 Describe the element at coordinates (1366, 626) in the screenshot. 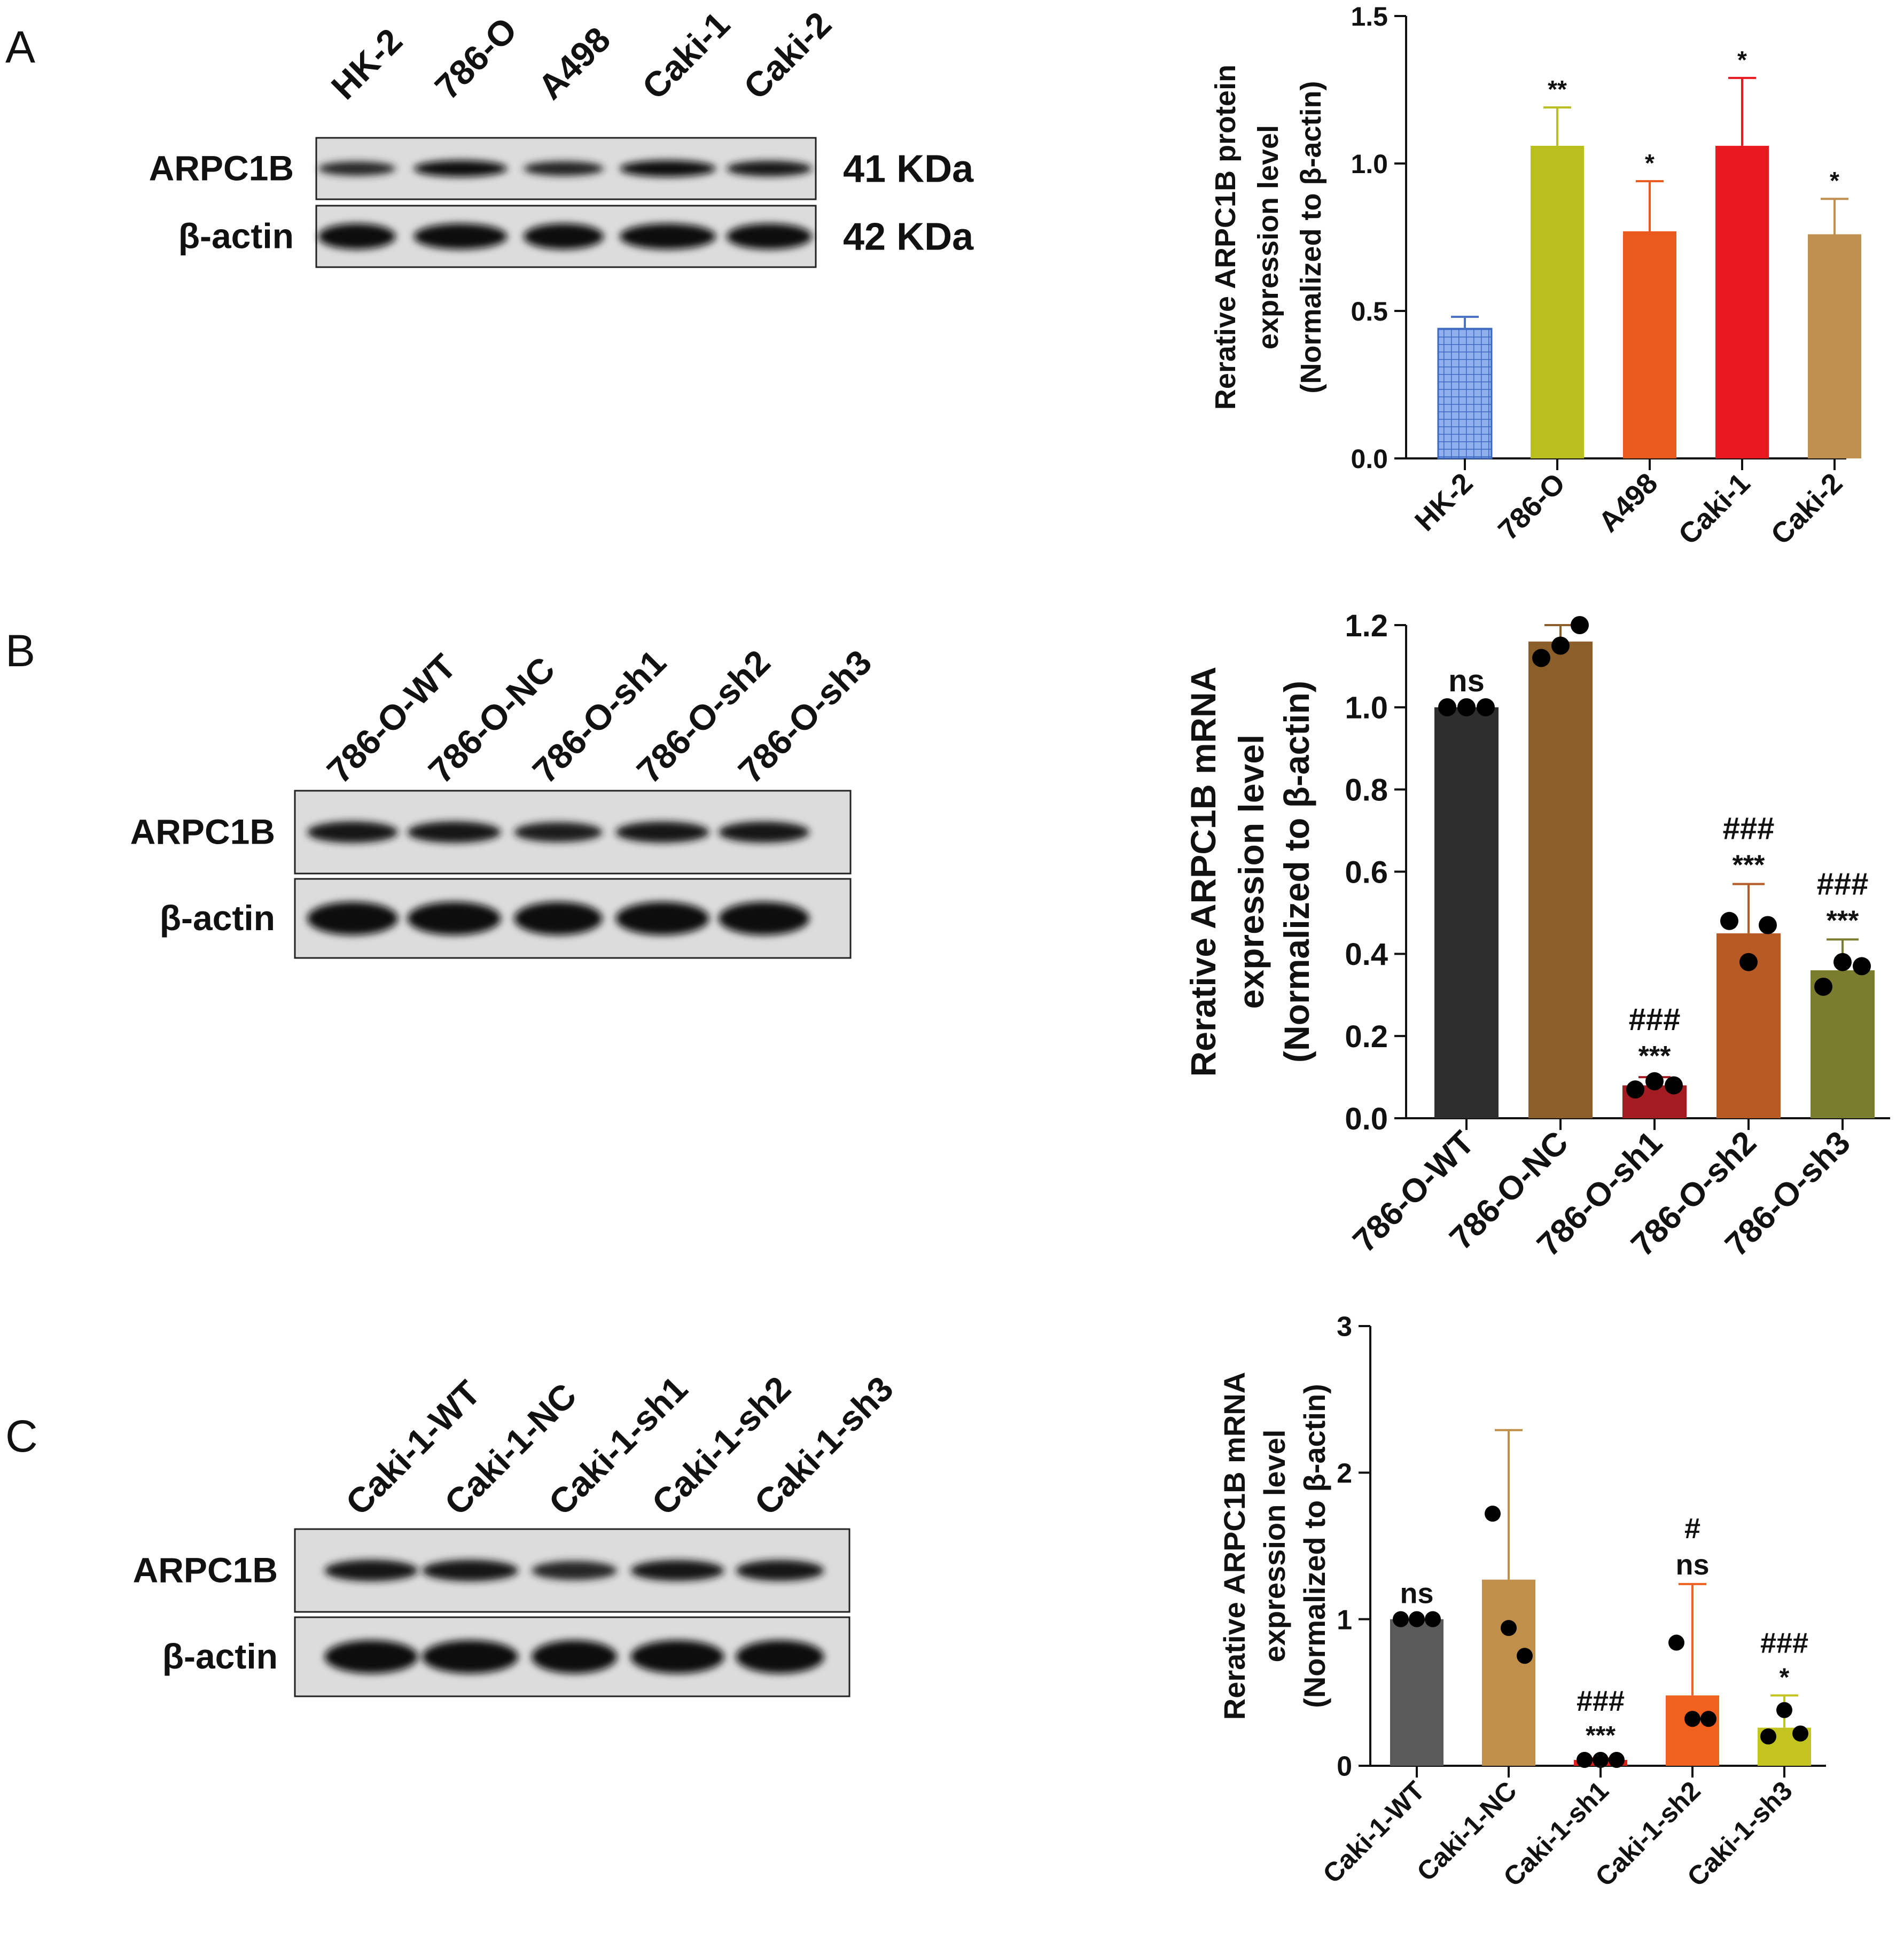

I see `y-tick-label: 1.2` at that location.